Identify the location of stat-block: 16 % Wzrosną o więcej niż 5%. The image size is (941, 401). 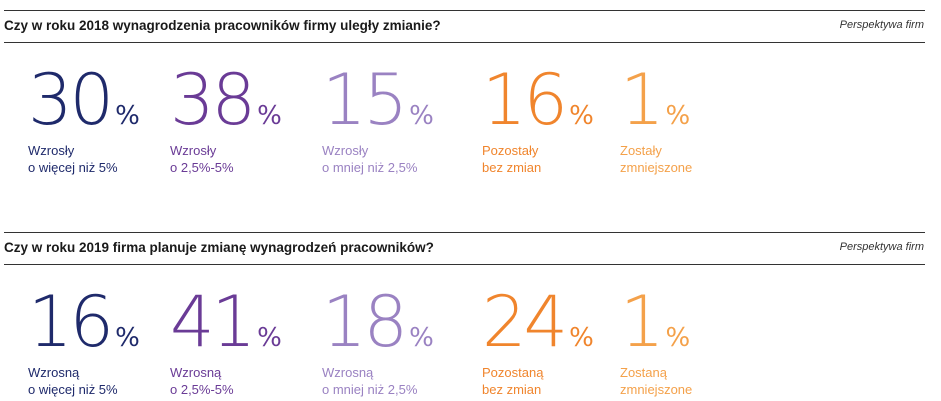
(108, 339).